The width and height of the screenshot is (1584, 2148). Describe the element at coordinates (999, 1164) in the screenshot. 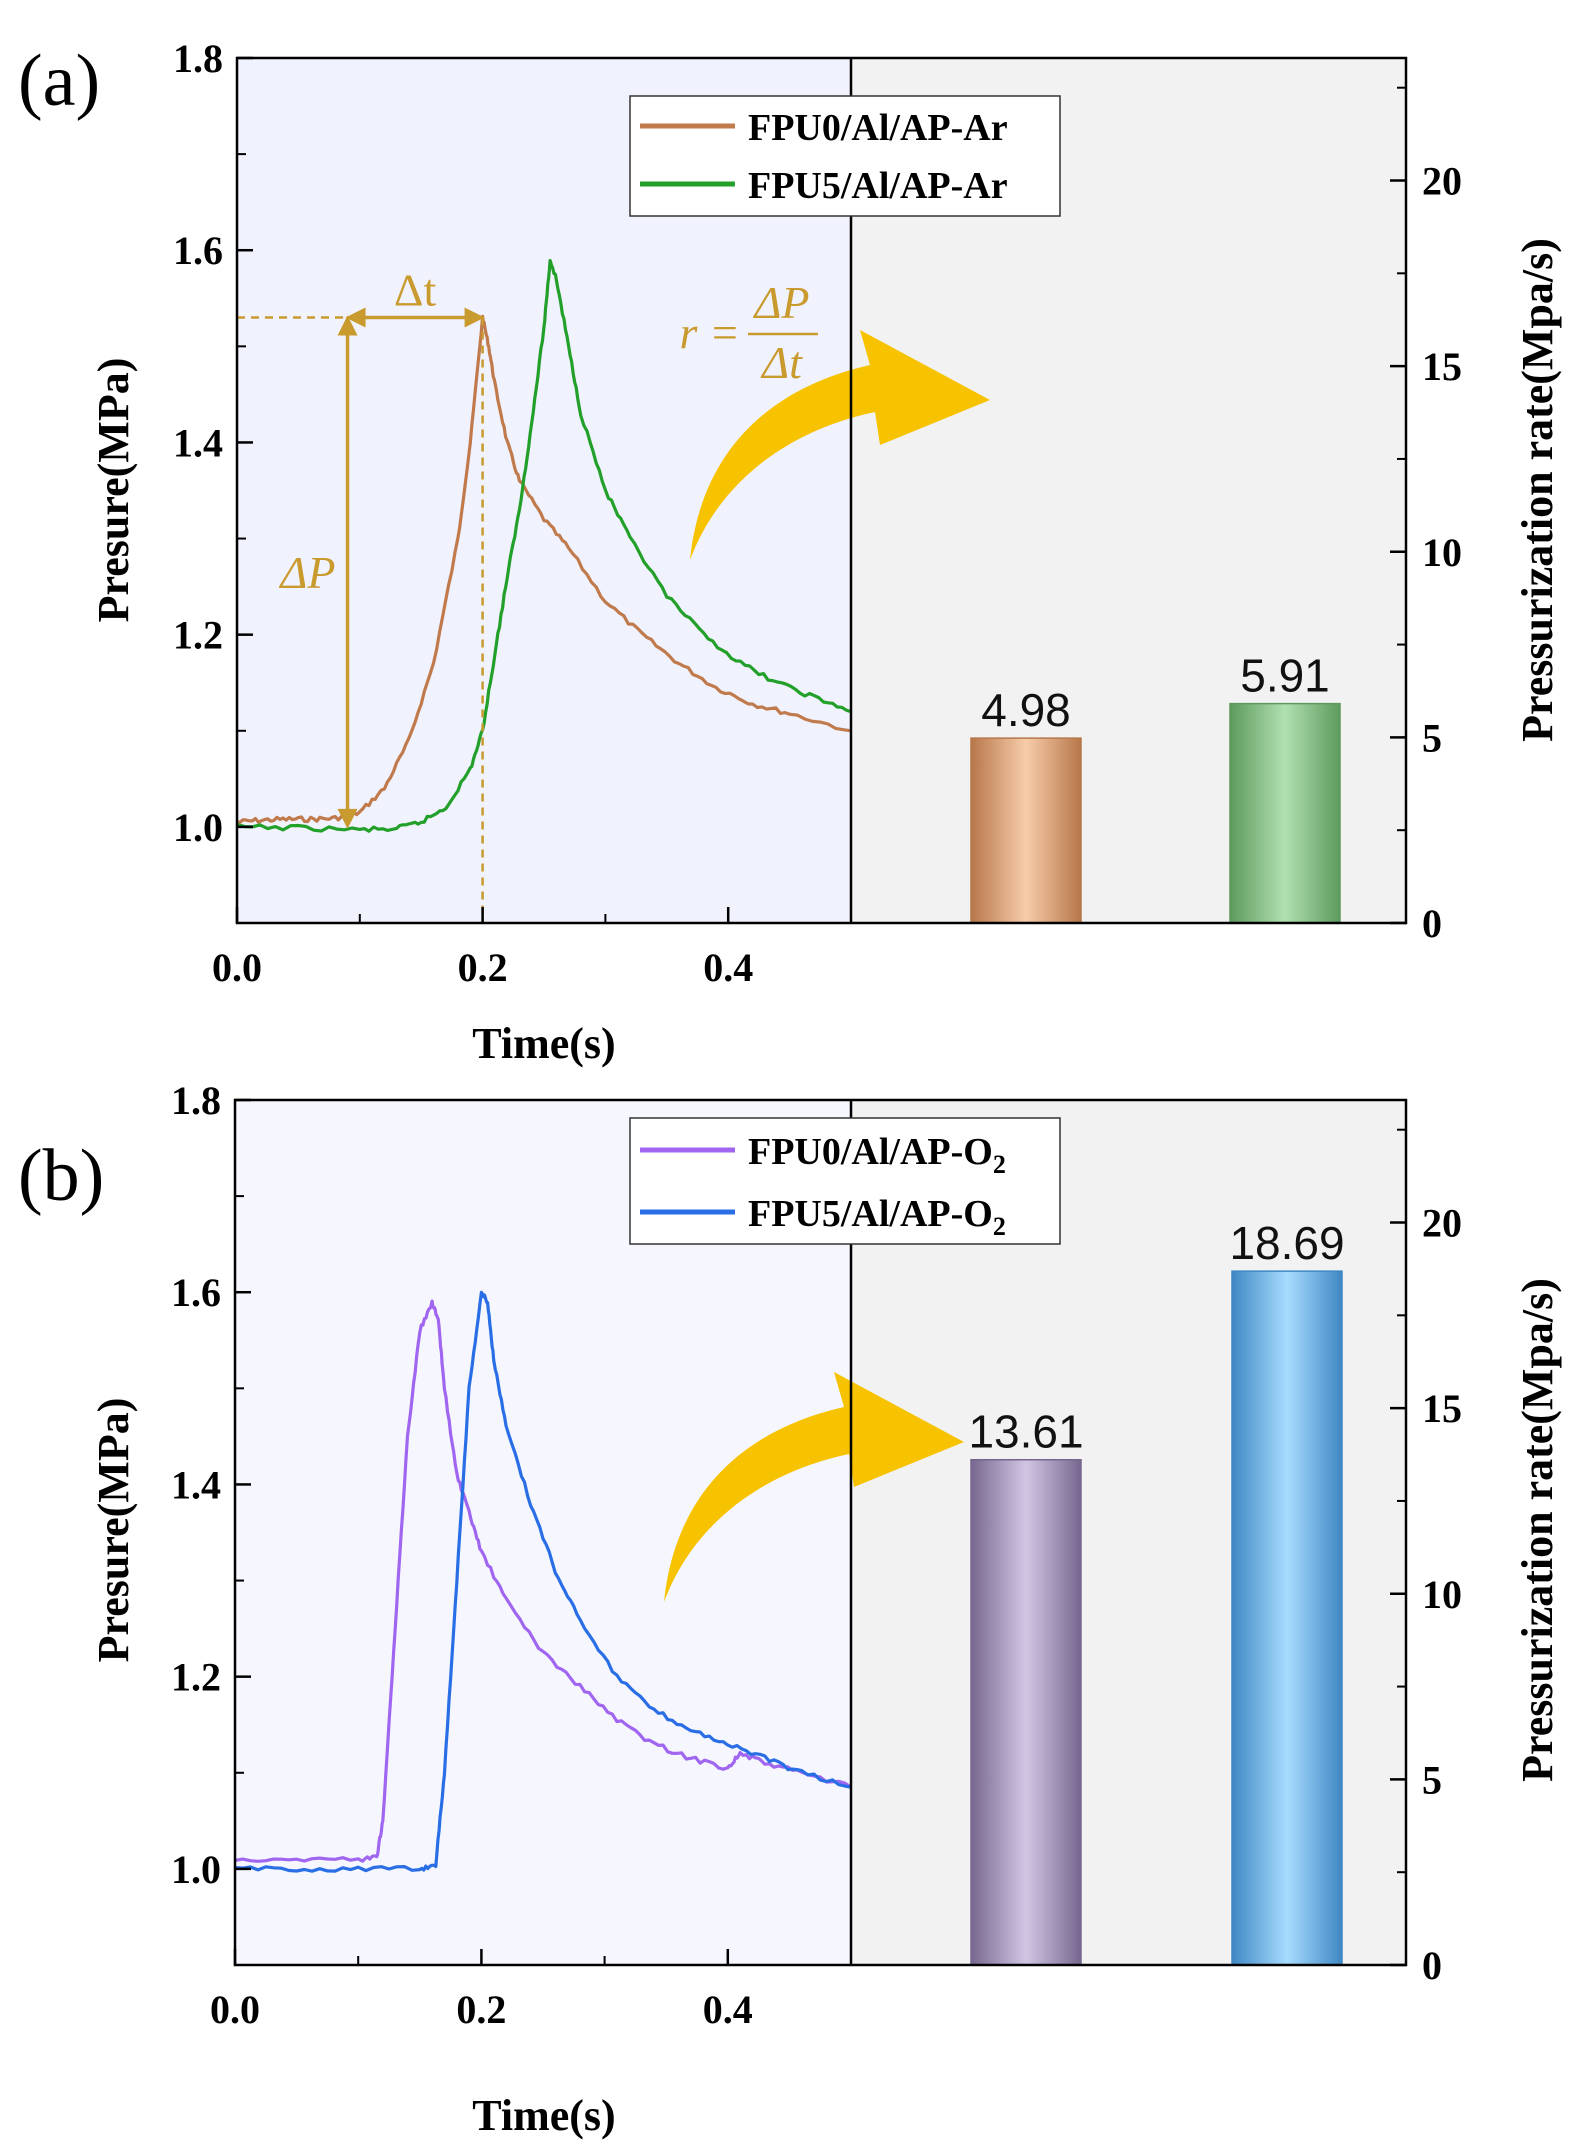

I see `panel-b-legend-entry-0-sub: 2` at that location.